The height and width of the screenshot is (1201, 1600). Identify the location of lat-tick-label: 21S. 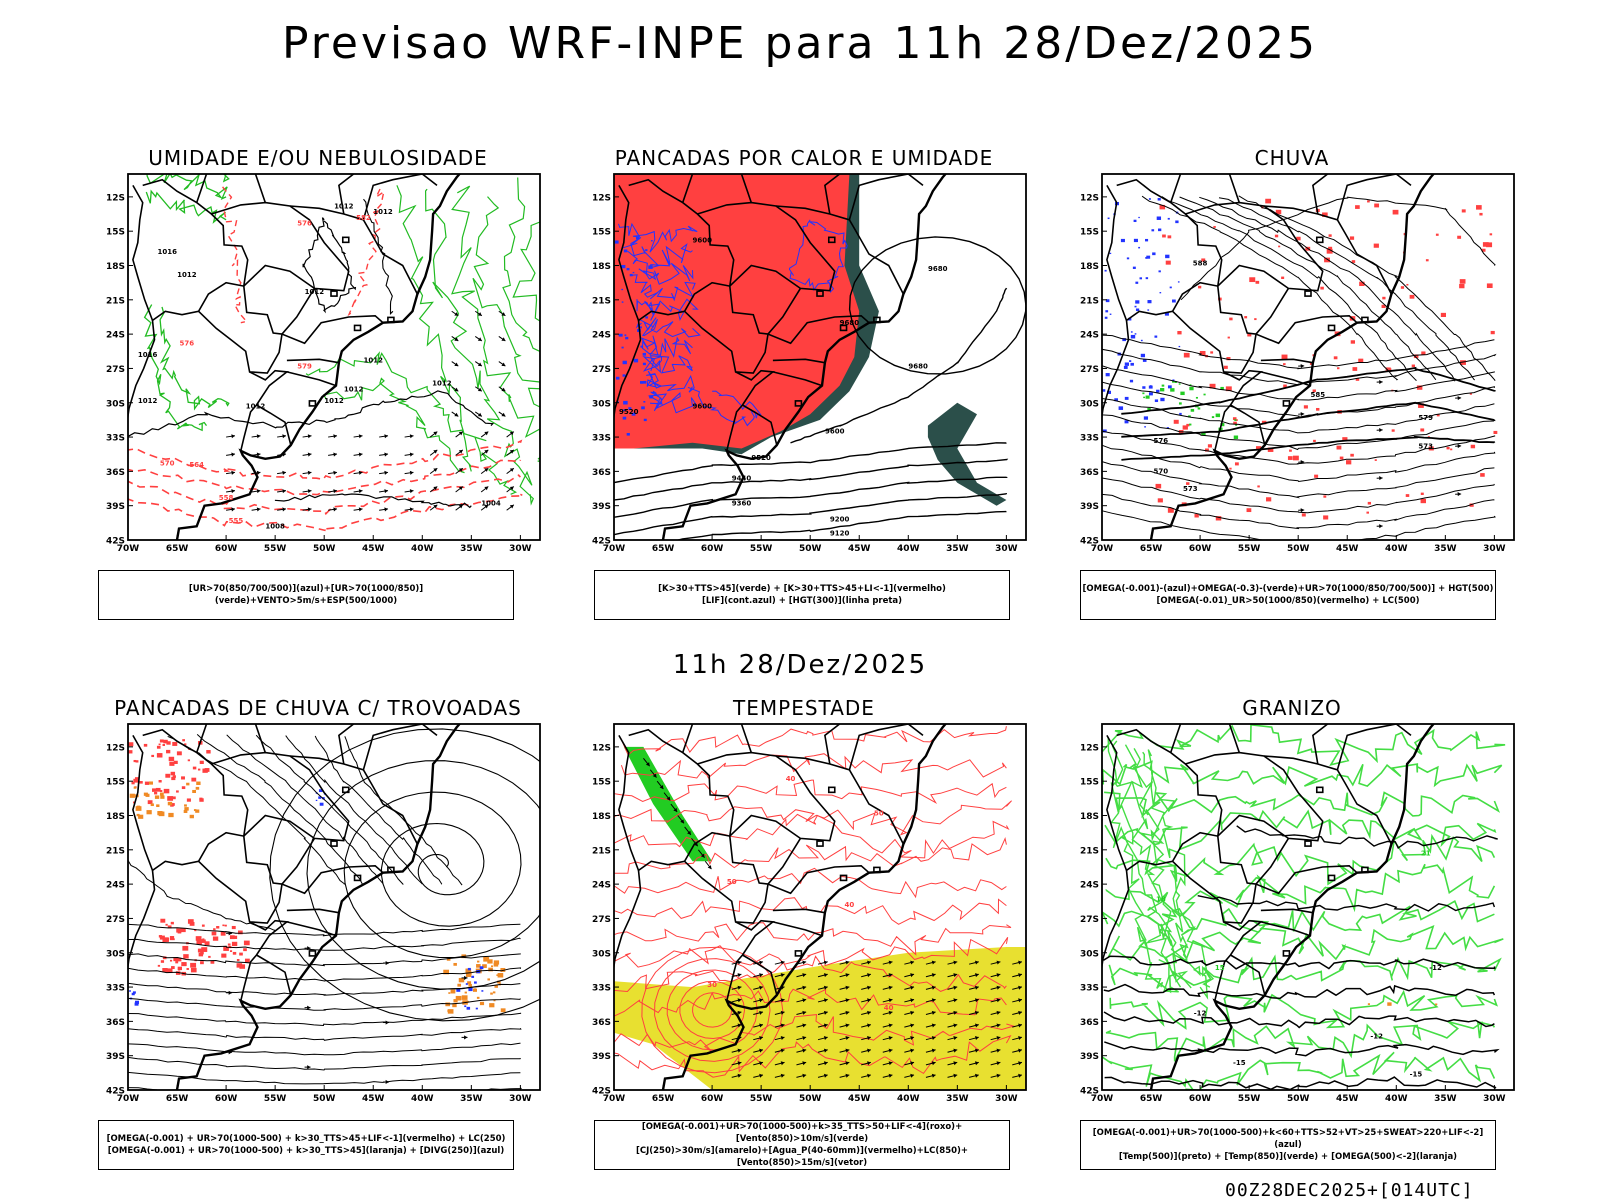
(1089, 851).